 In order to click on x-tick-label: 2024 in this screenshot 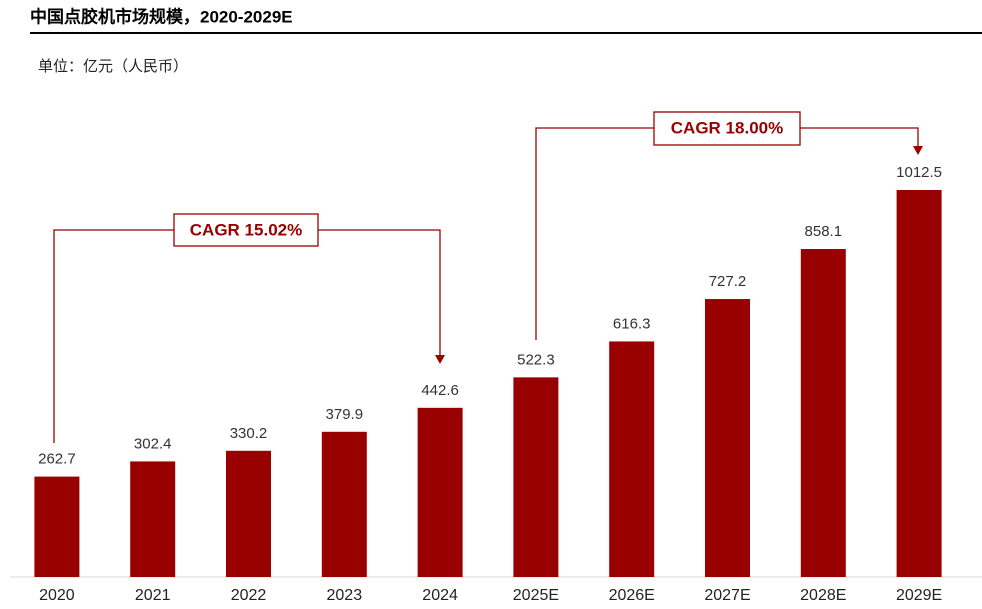, I will do `click(440, 595)`.